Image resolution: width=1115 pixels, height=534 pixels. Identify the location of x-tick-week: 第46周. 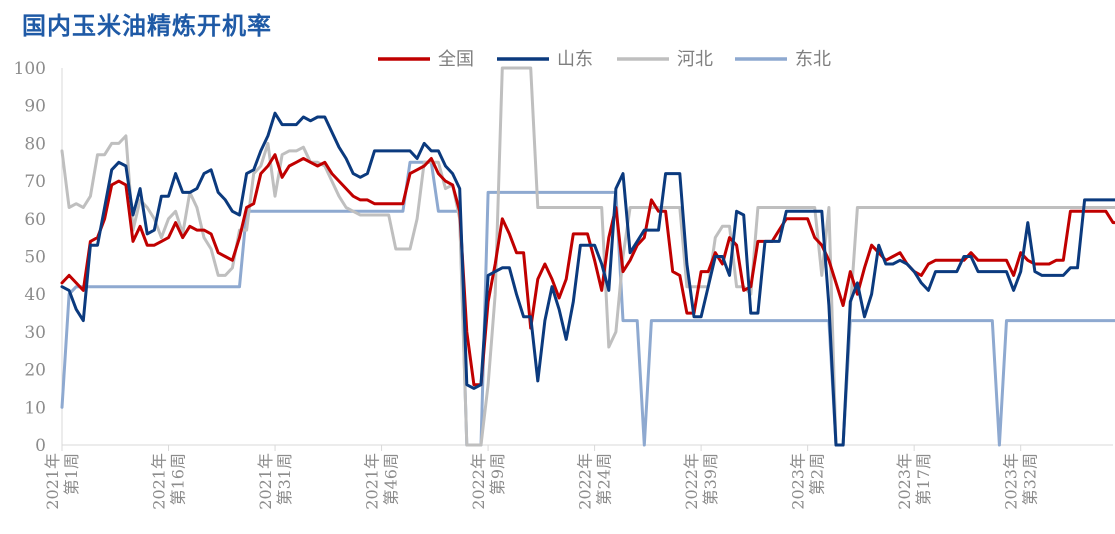
(391, 479).